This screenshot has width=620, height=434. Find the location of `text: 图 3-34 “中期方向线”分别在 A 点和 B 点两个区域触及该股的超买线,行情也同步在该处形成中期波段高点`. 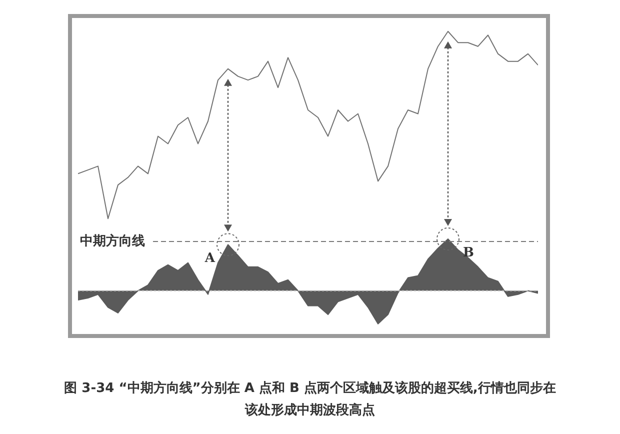

text: 图 3-34 “中期方向线”分别在 A 点和 B 点两个区域触及该股的超买线,行情也同步在该处形成中期波段高点 is located at coordinates (310, 400).